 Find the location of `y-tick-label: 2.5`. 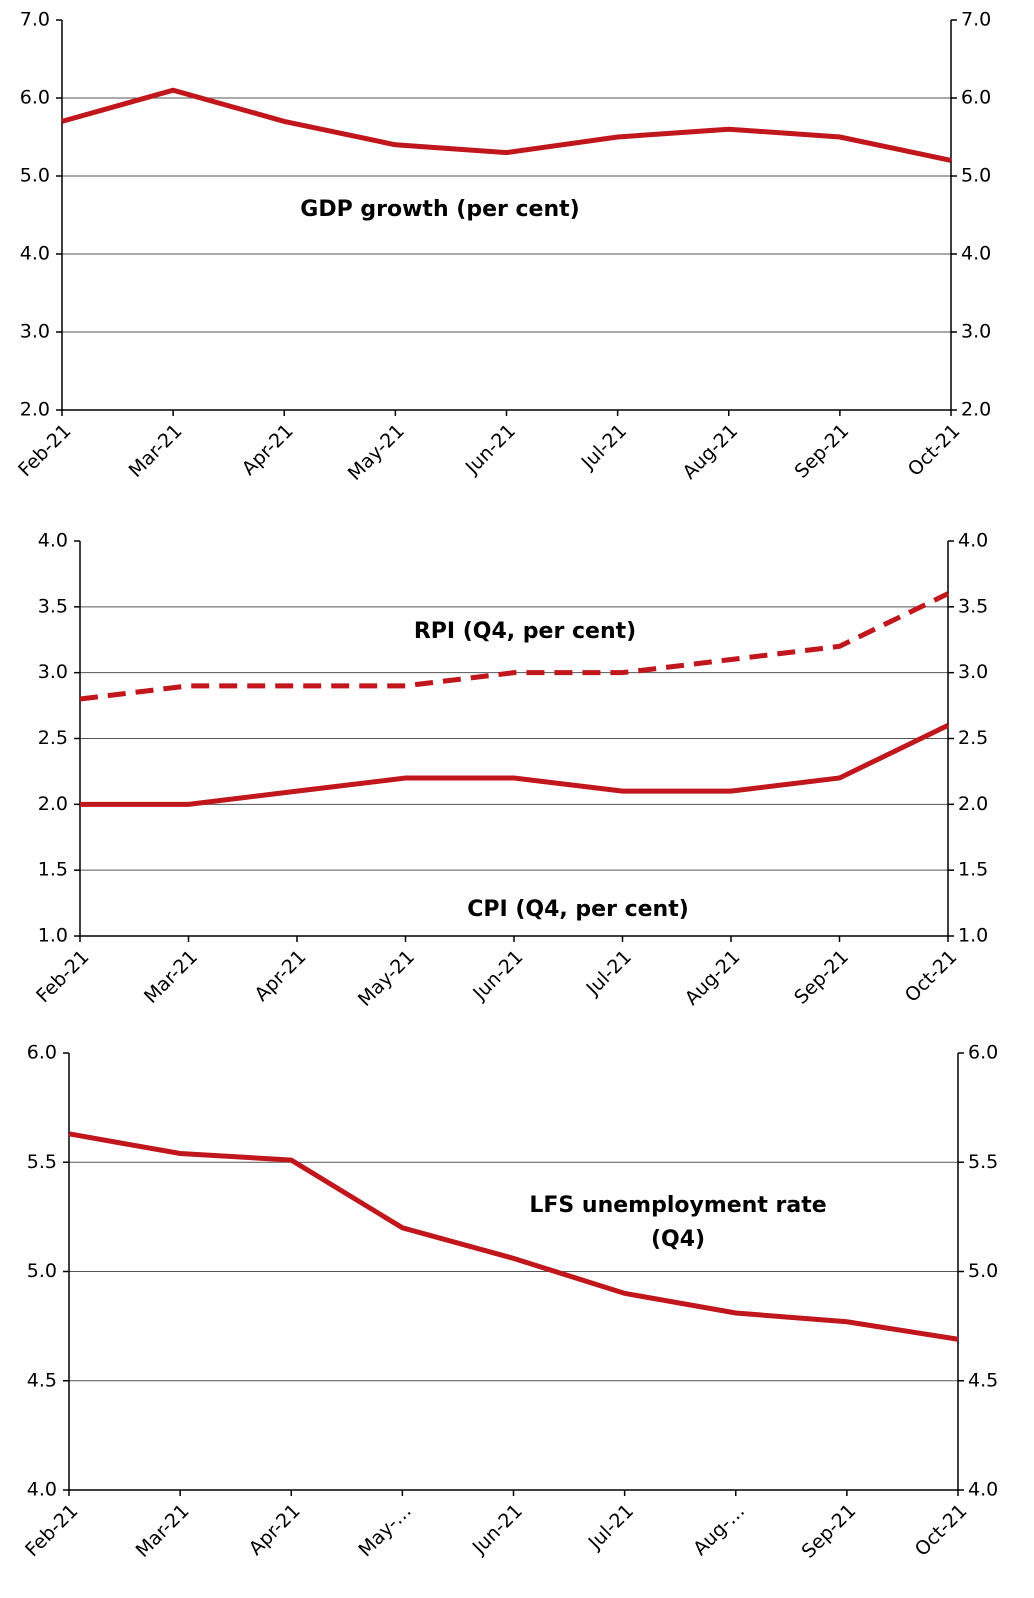

y-tick-label: 2.5 is located at coordinates (53, 738).